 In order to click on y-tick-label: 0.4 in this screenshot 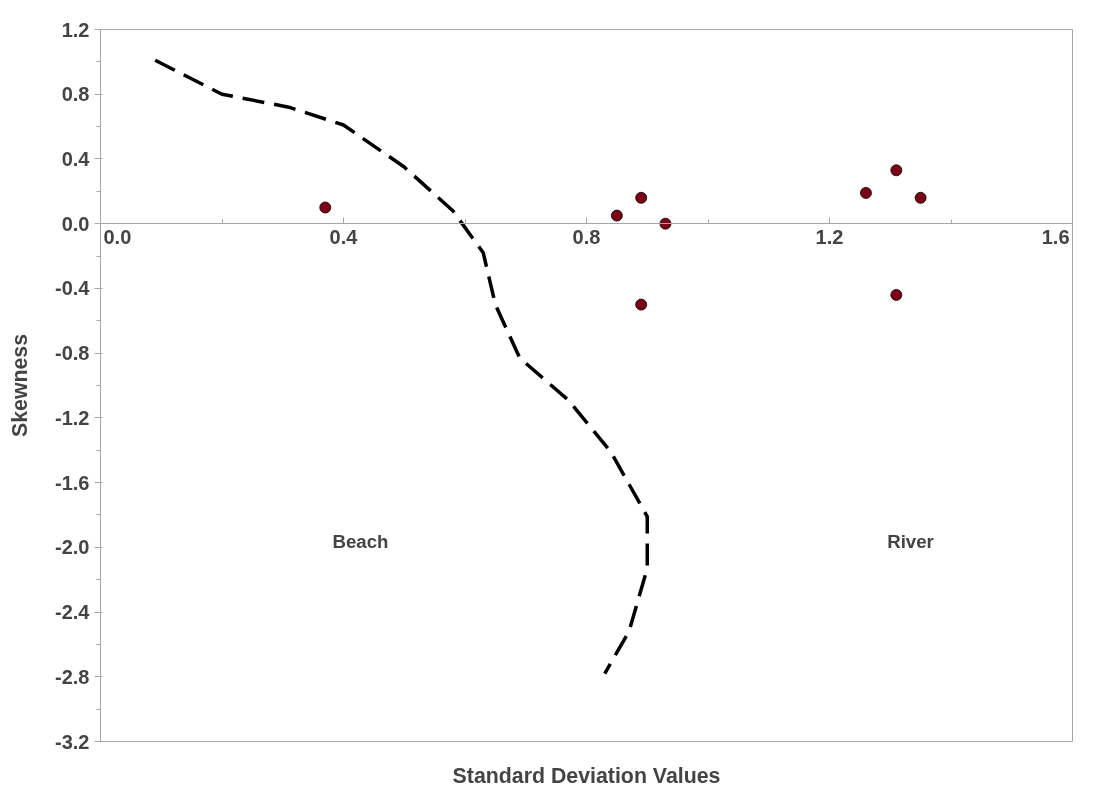, I will do `click(76, 158)`.